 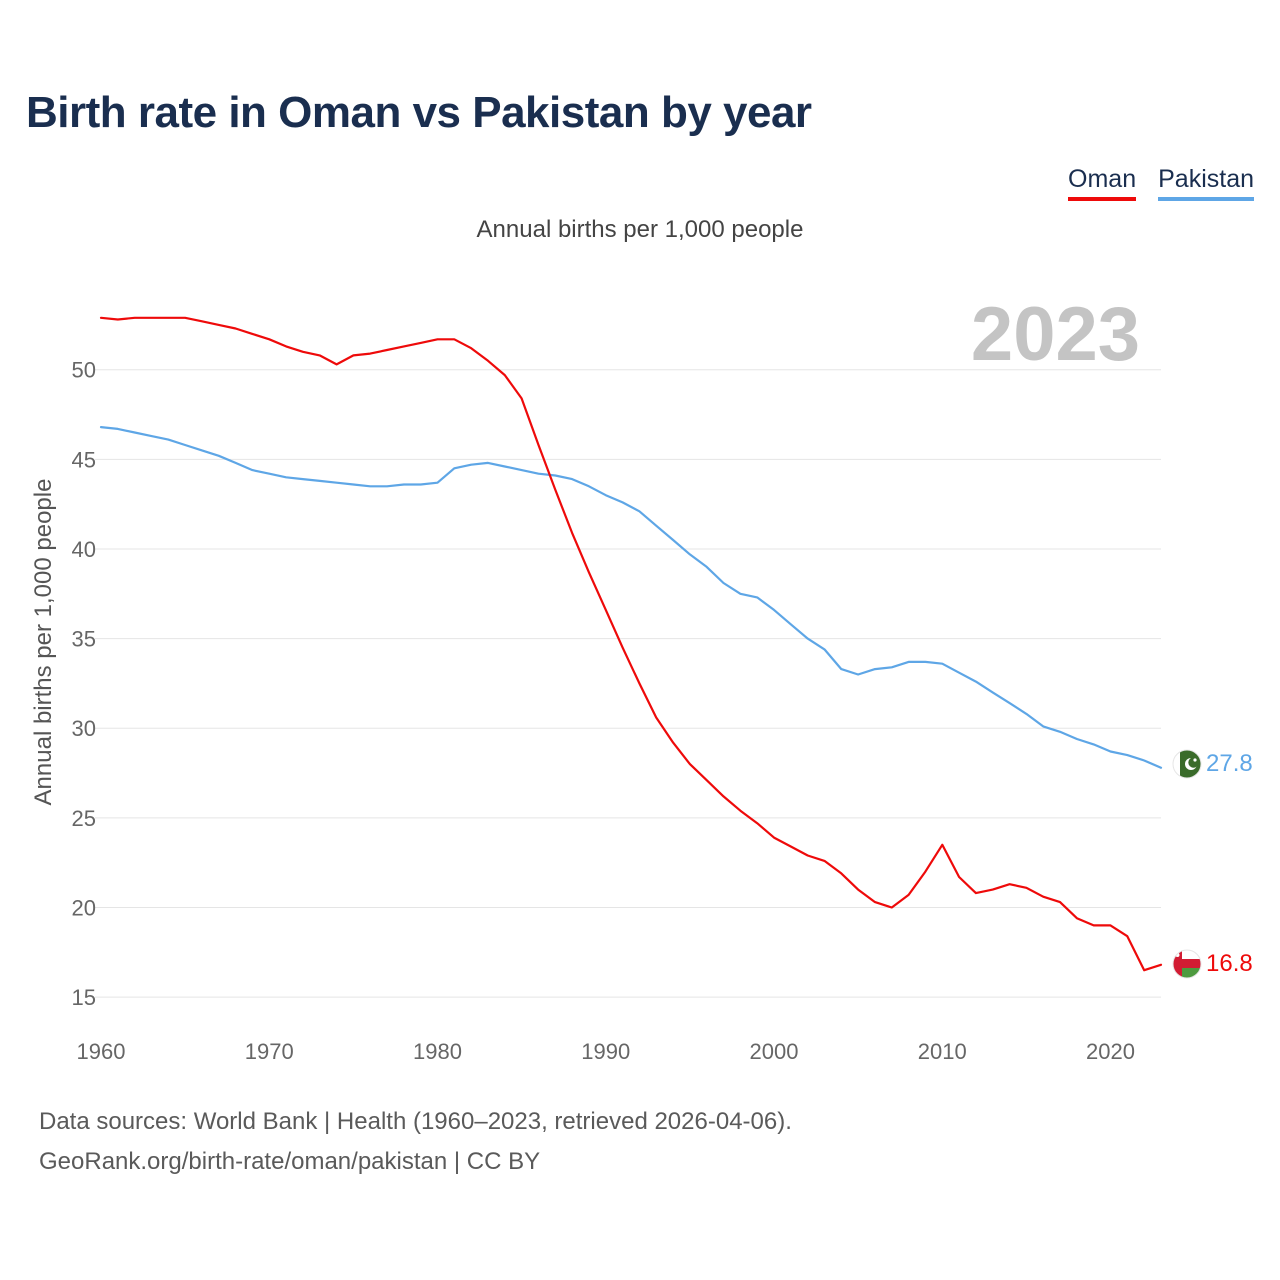 I want to click on current-year-watermark: 2023, so click(x=1055, y=334).